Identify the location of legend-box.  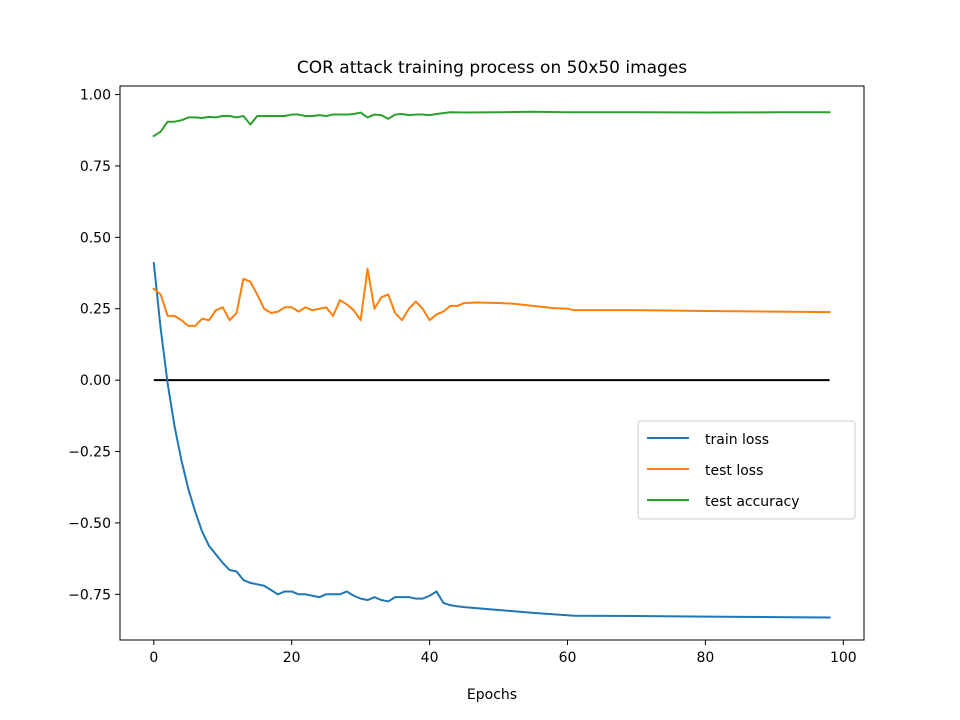
(746, 470).